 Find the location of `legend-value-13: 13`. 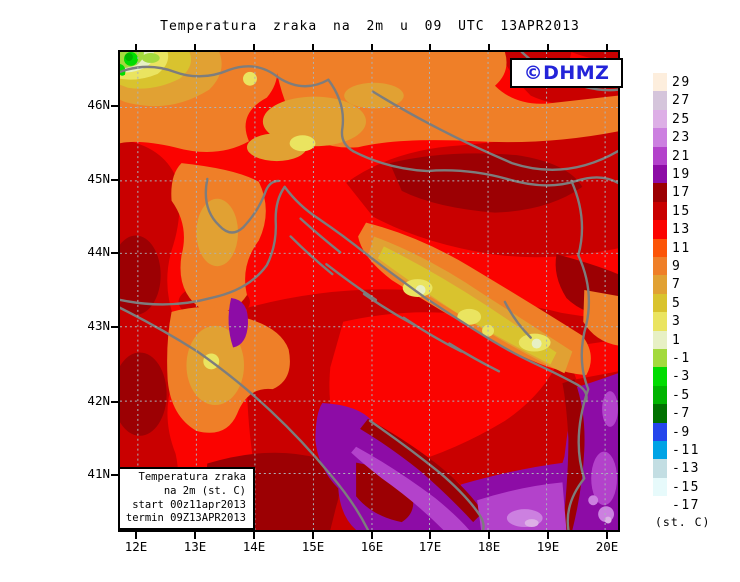

legend-value-13: 13 is located at coordinates (681, 230).